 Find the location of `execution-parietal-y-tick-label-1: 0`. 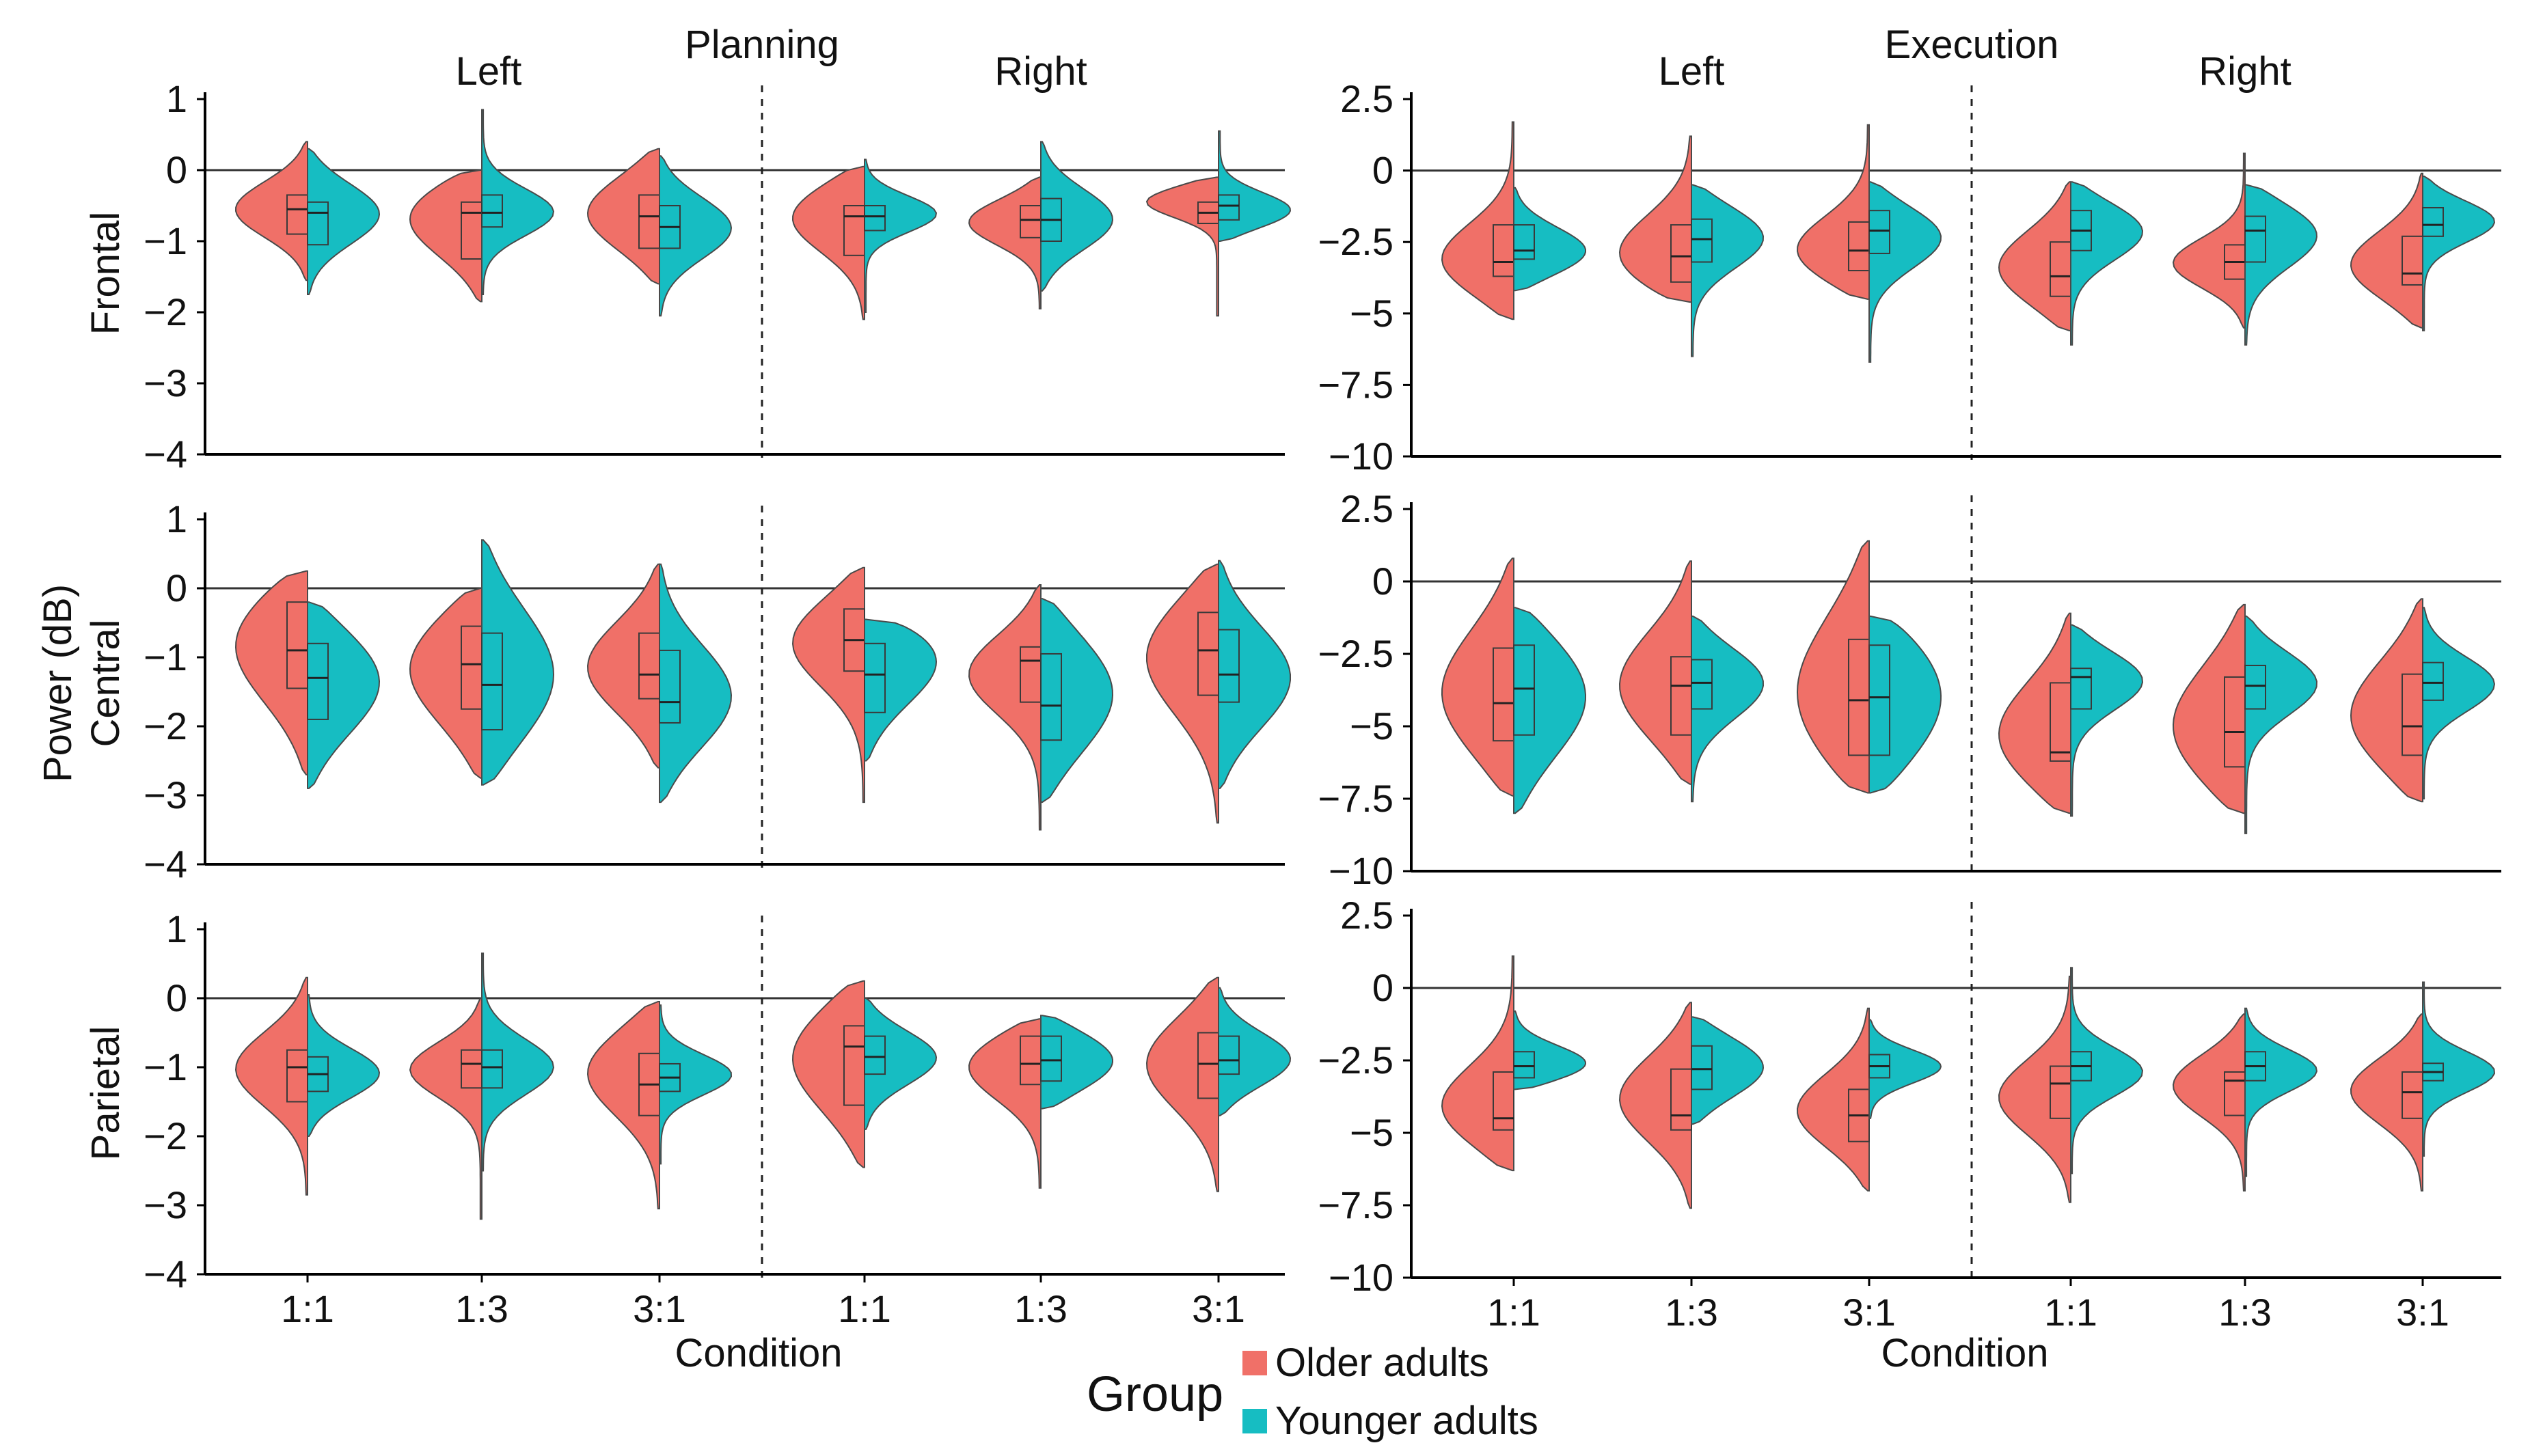

execution-parietal-y-tick-label-1: 0 is located at coordinates (1382, 987).